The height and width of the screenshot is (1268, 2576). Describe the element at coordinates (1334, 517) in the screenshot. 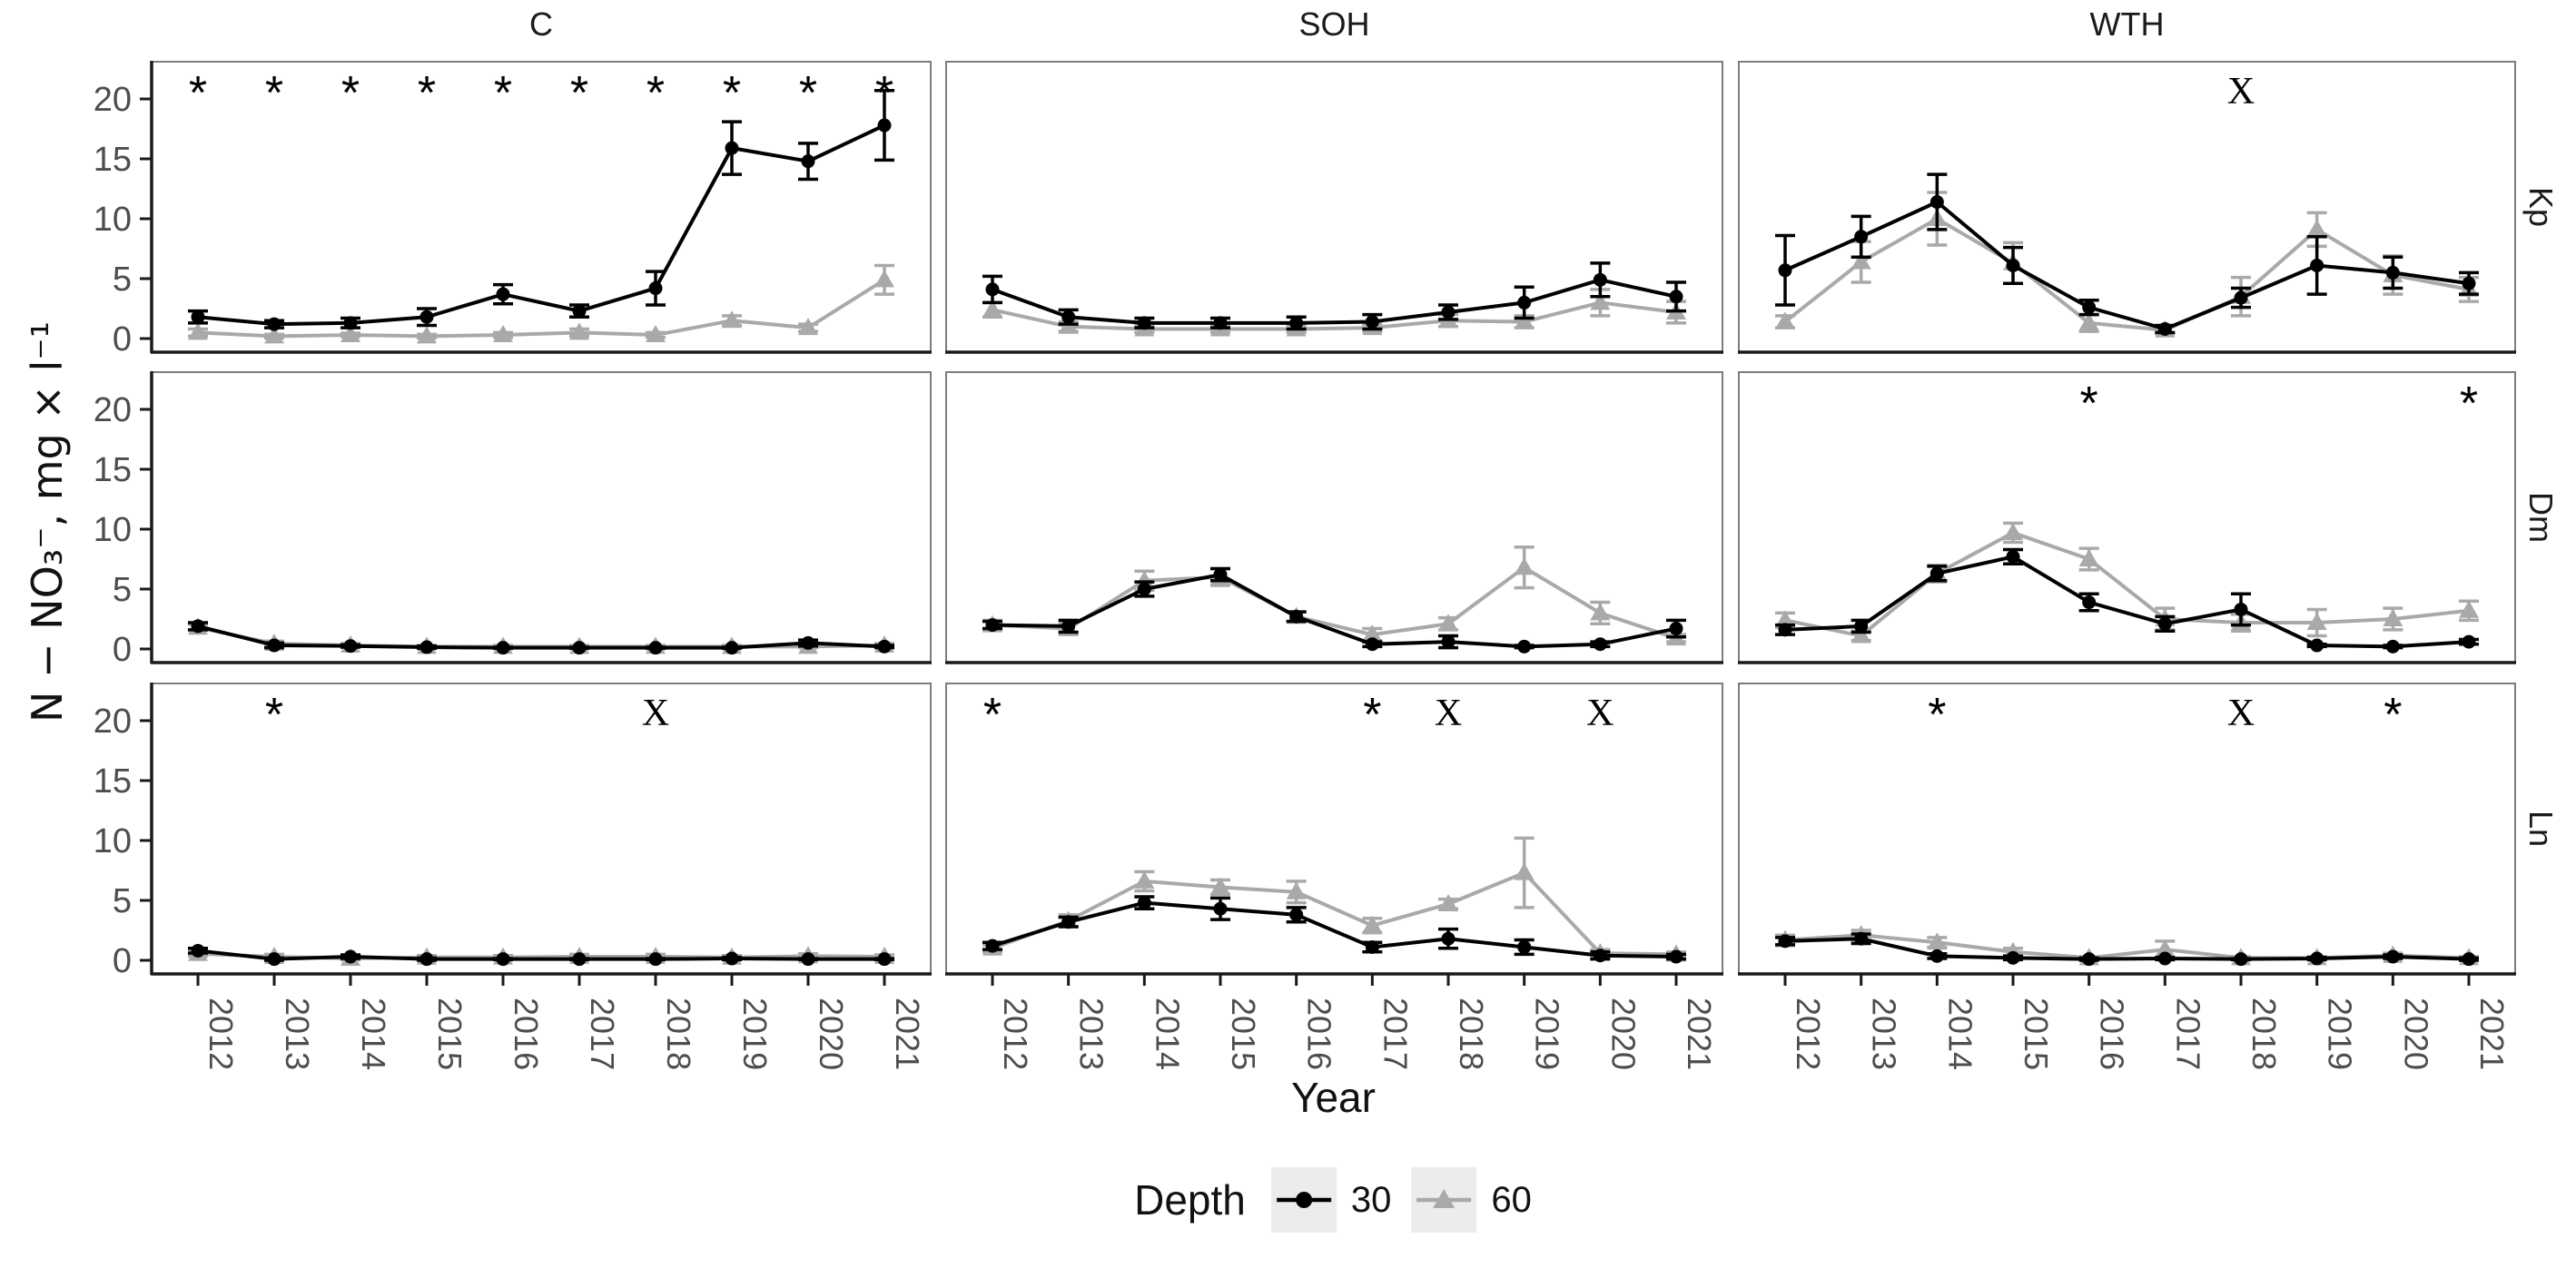

I see `panel-Dm-SOH` at that location.